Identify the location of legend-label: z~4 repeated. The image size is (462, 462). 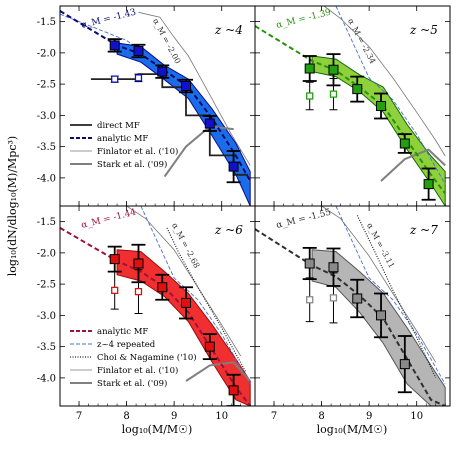
(126, 345).